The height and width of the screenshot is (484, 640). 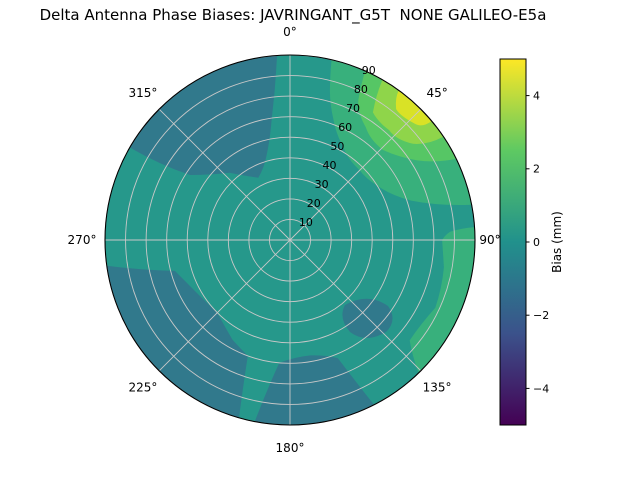 What do you see at coordinates (367, 318) in the screenshot?
I see `band-neg-inner-southeast` at bounding box center [367, 318].